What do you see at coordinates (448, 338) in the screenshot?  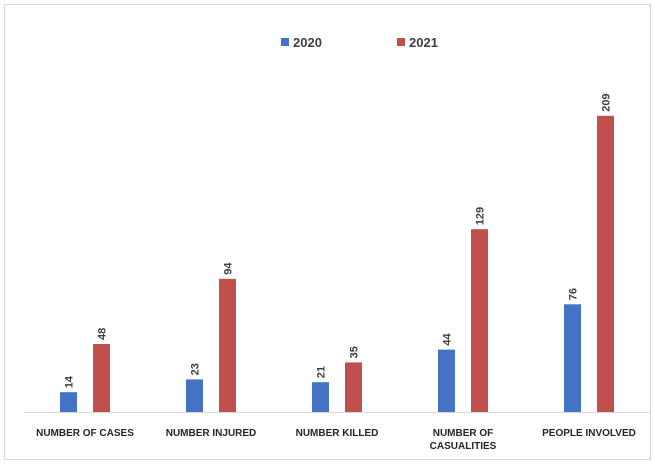 I see `data-label-2020-cat-3: 44` at bounding box center [448, 338].